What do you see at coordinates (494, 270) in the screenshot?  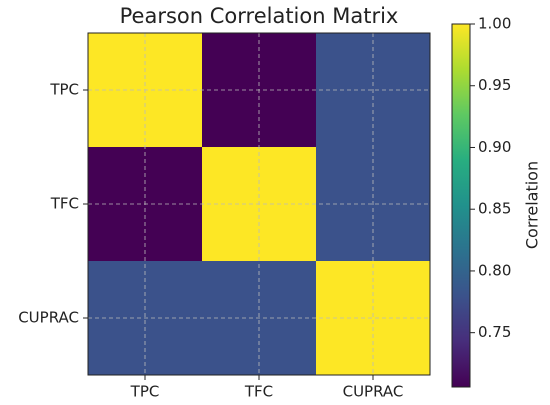 I see `colorbar-tick-label: 0.80` at bounding box center [494, 270].